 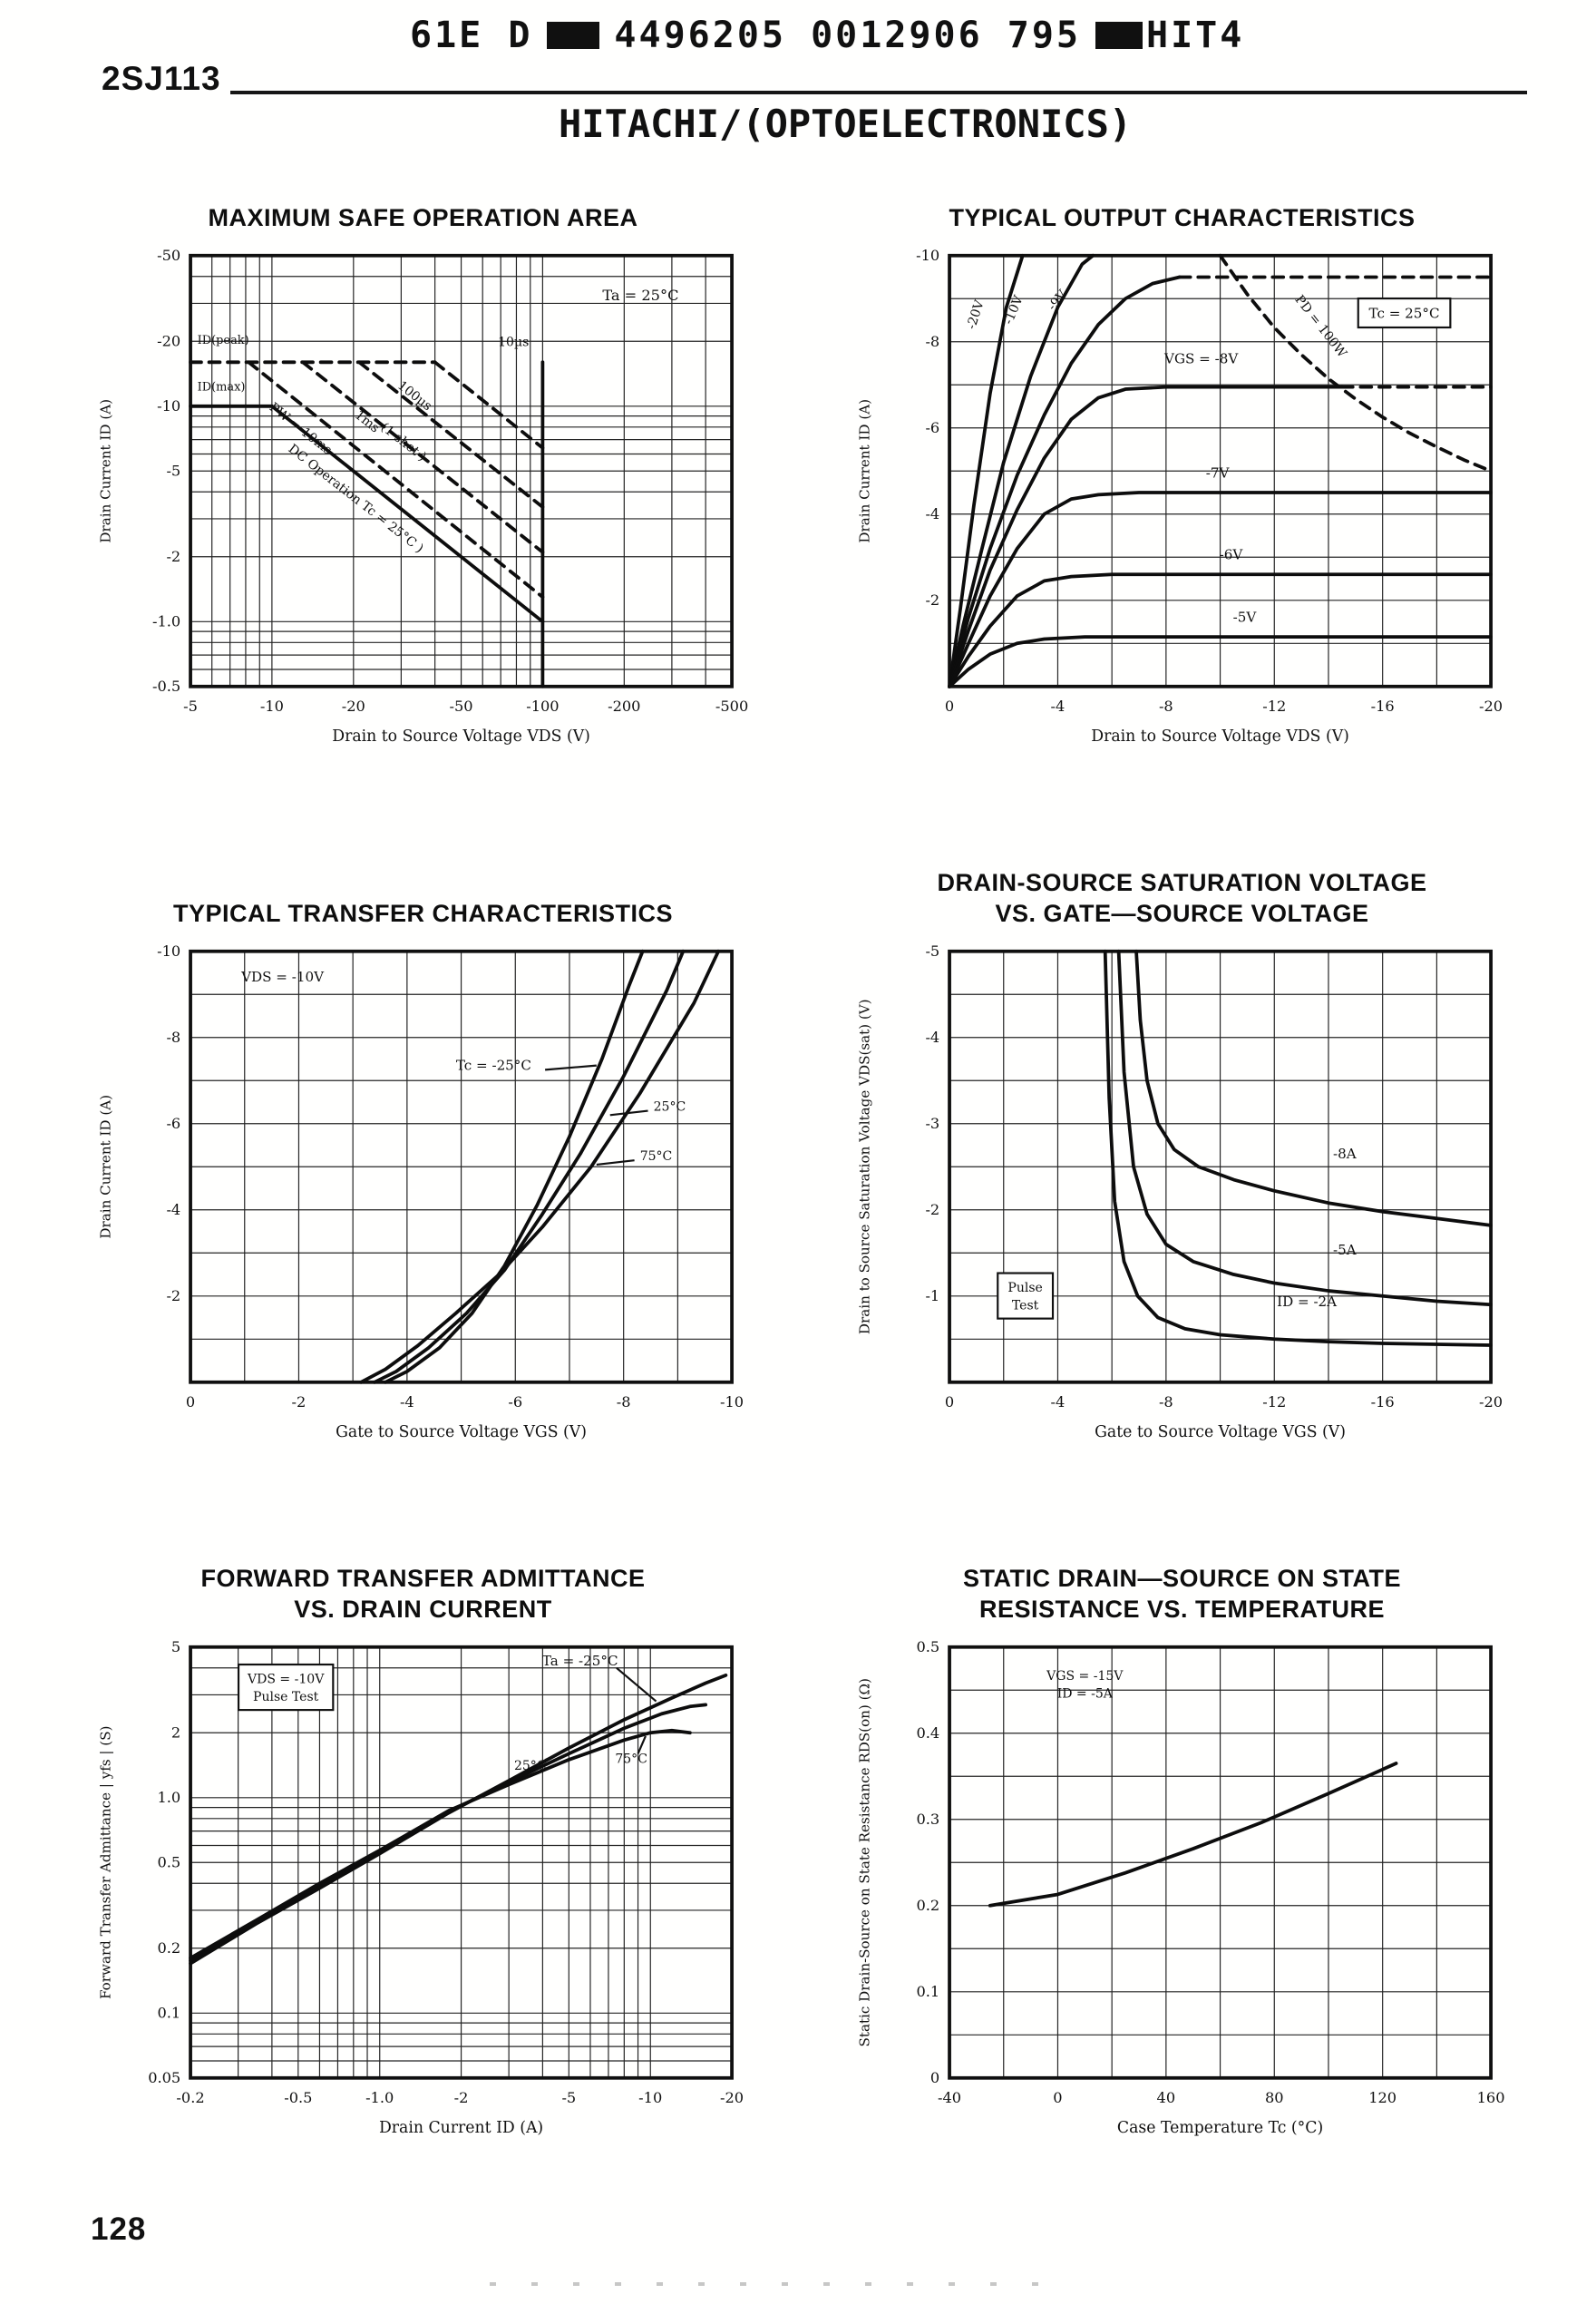 I want to click on chart-title-line: TYPICAL TRANSFER CHARACTERISTICS, so click(x=423, y=913).